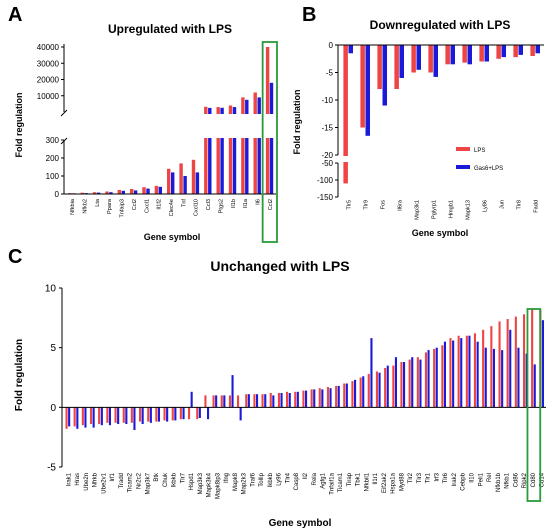  Describe the element at coordinates (160, 204) in the screenshot. I see `tick-label-a-7: Il1f2` at that location.